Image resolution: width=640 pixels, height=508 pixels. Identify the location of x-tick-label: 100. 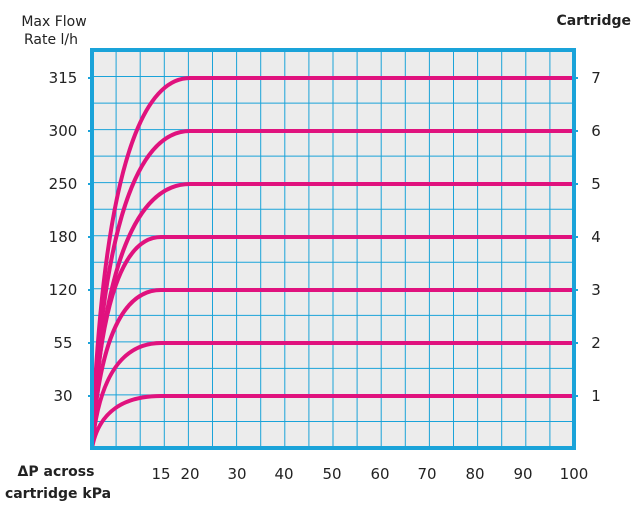
(574, 474).